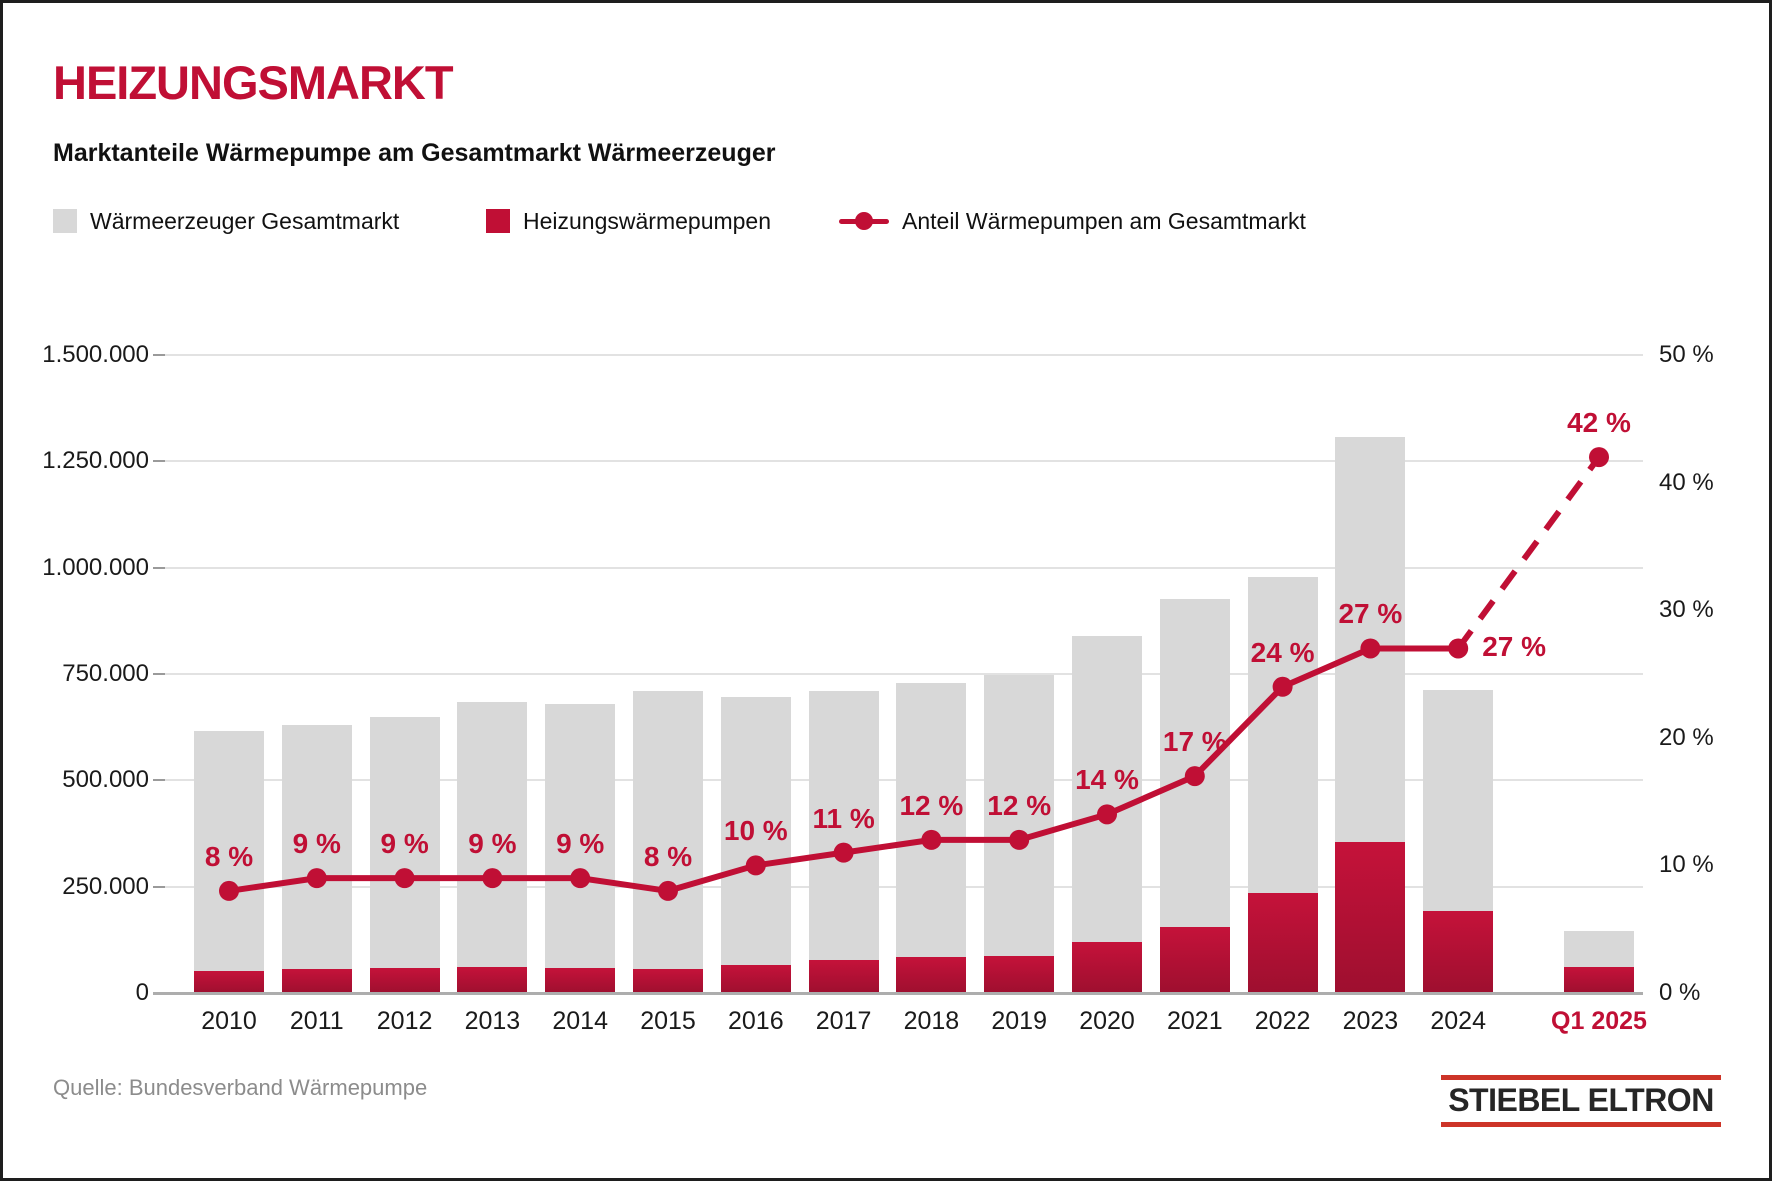 The width and height of the screenshot is (1772, 1181). Describe the element at coordinates (1282, 1021) in the screenshot. I see `x-axis-label: 2022` at that location.